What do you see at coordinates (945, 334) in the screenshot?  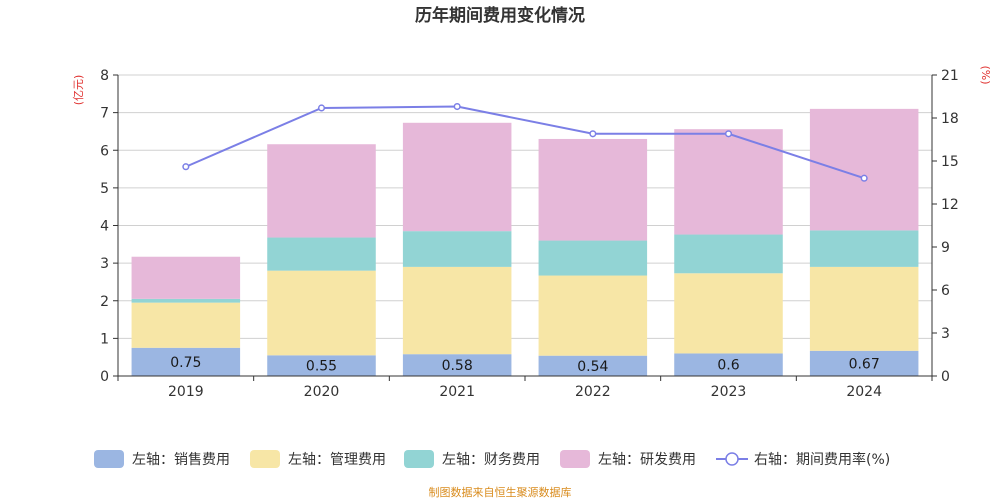 I see `right-tick-label: 3` at bounding box center [945, 334].